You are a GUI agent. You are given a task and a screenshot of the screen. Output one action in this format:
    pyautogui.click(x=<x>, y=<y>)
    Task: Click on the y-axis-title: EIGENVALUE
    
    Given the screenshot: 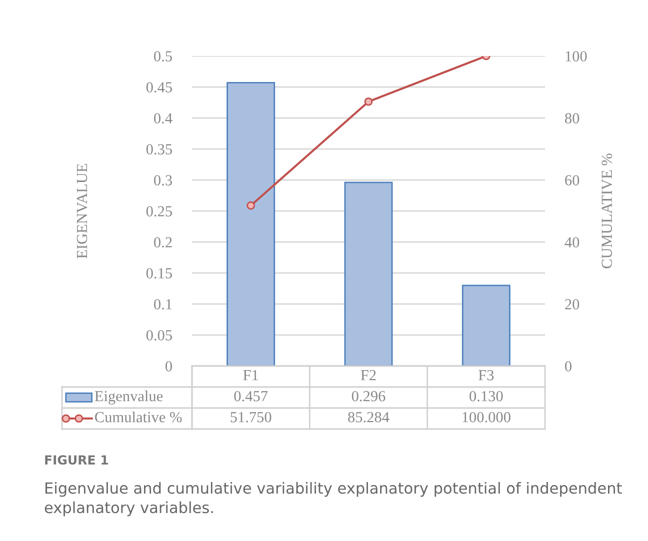 What is the action you would take?
    pyautogui.click(x=82, y=211)
    